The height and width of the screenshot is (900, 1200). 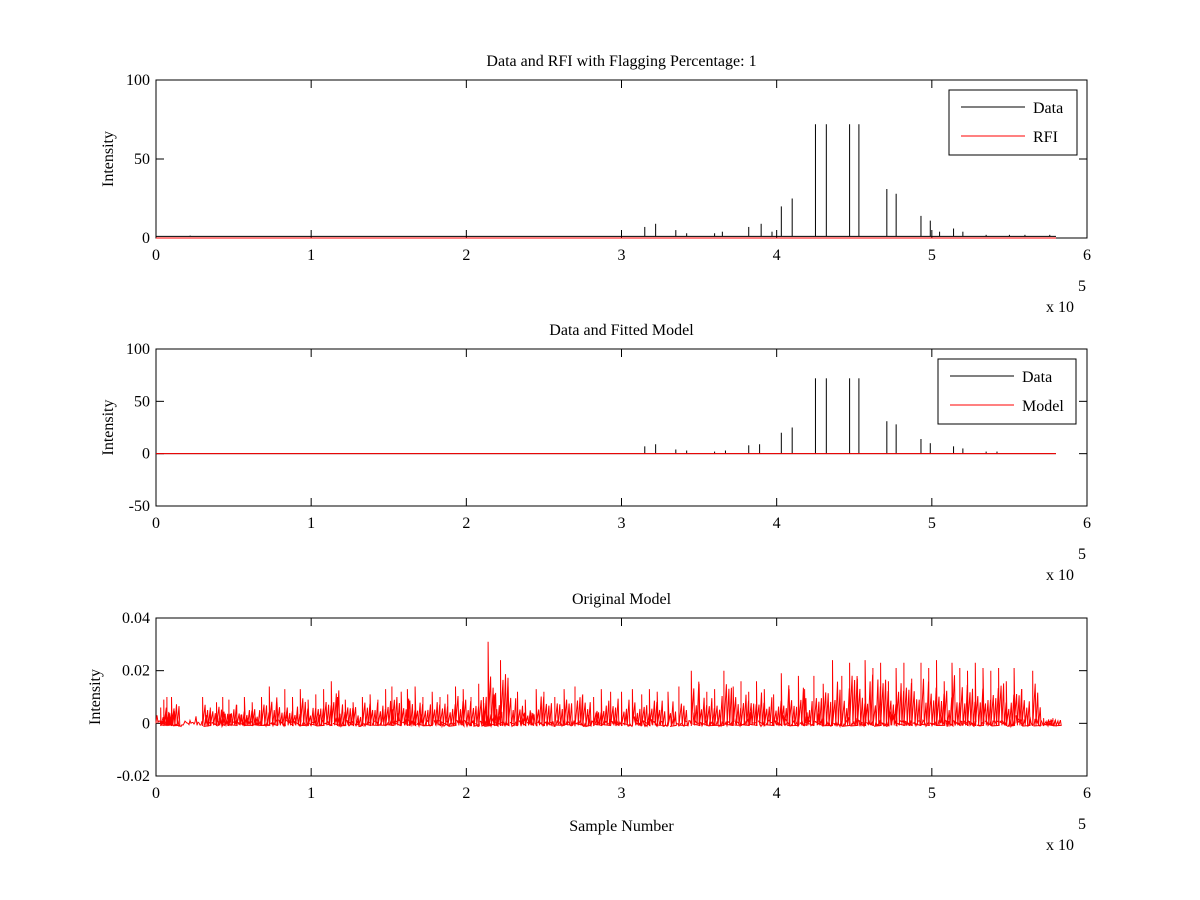 What do you see at coordinates (133, 776) in the screenshot?
I see `y-tick-label: -0.02` at bounding box center [133, 776].